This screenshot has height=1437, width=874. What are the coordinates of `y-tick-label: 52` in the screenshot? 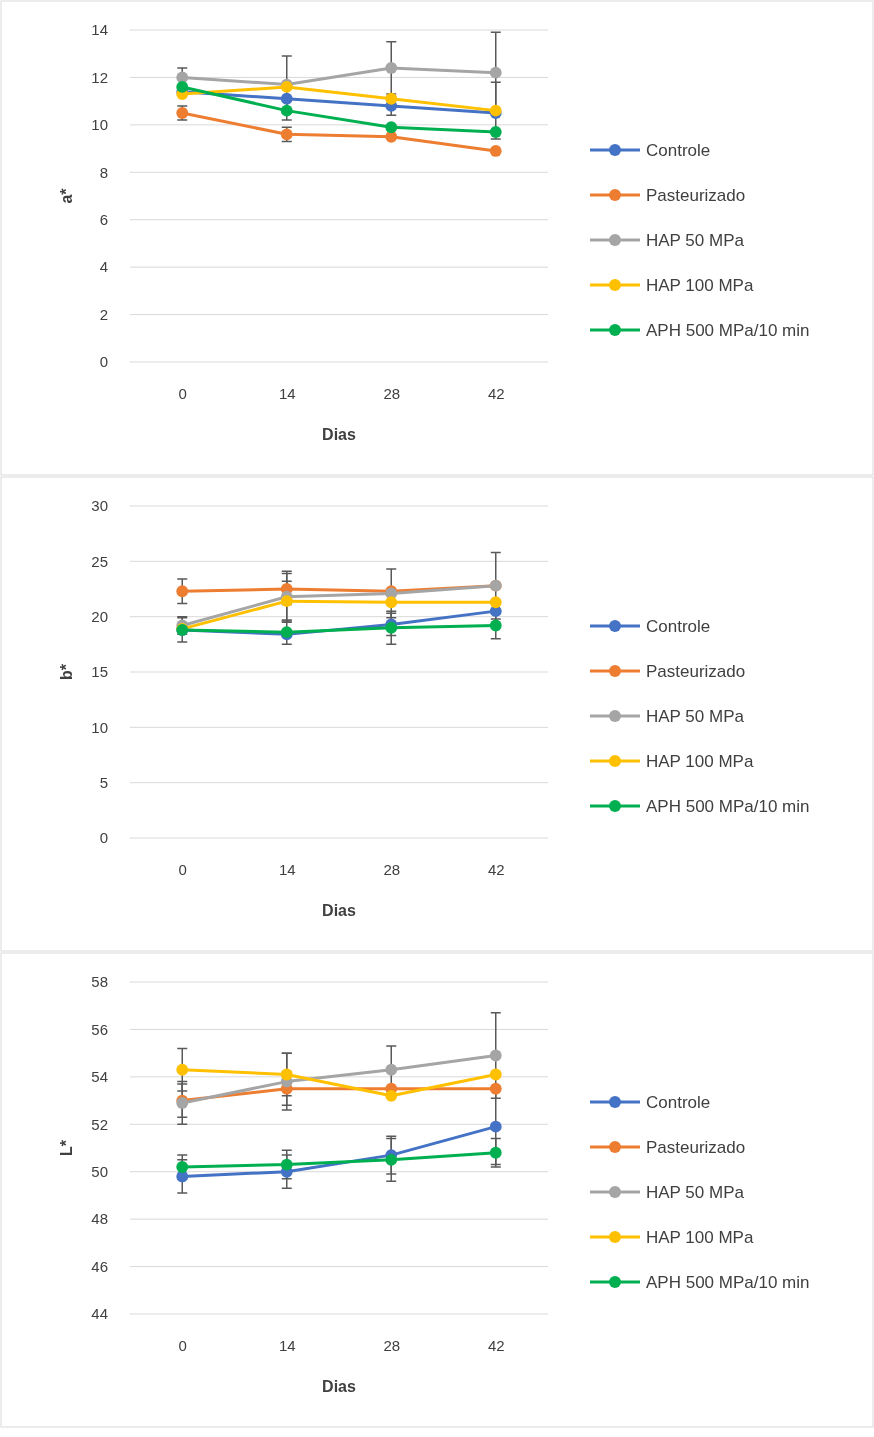 It's located at (99, 1124).